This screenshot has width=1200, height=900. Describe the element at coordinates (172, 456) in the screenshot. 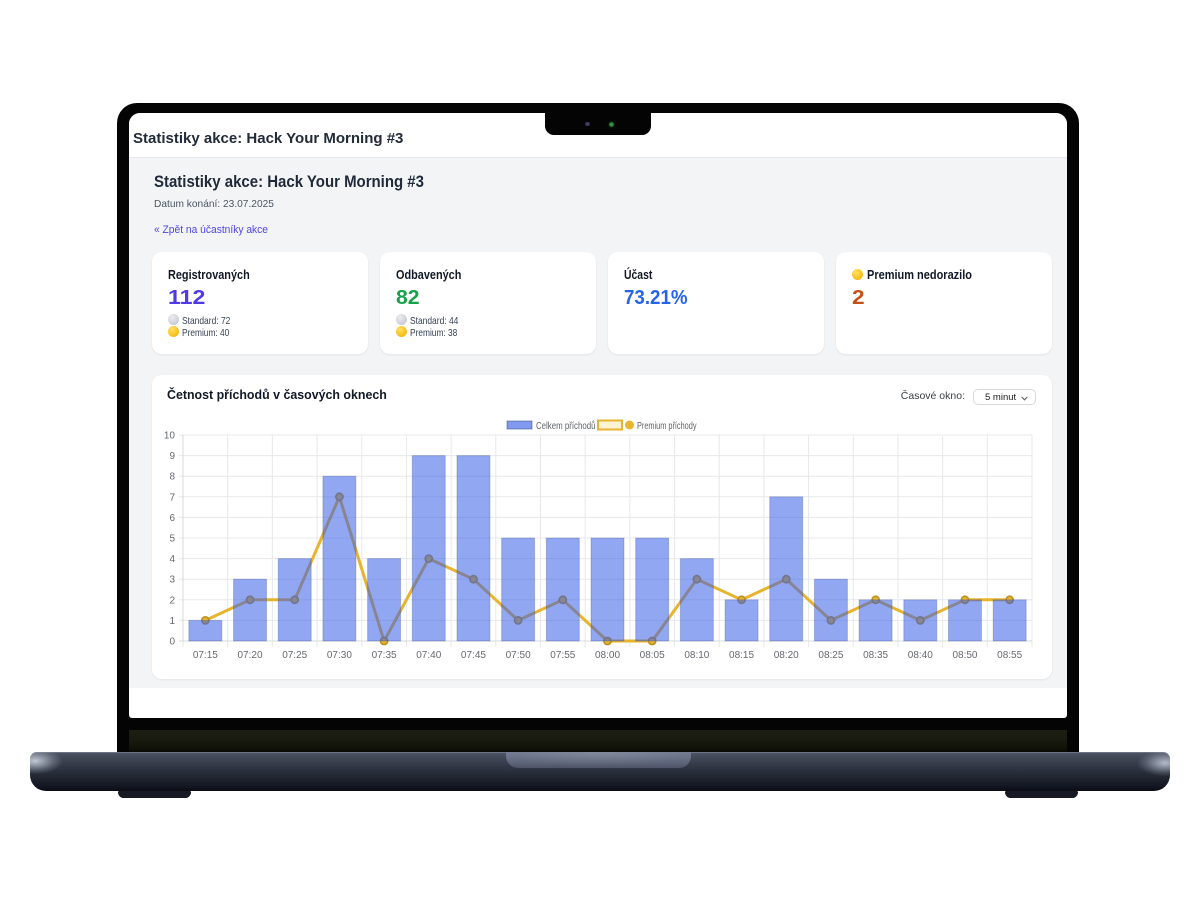

I see `svg-text: 9` at that location.